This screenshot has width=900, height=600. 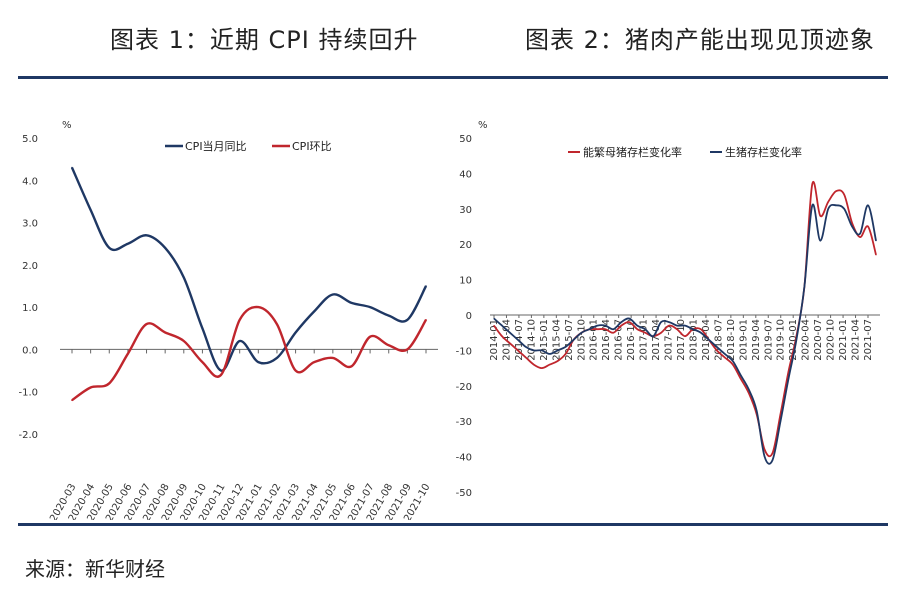 I want to click on chart2-xtick-label: 2021-07, so click(x=868, y=340).